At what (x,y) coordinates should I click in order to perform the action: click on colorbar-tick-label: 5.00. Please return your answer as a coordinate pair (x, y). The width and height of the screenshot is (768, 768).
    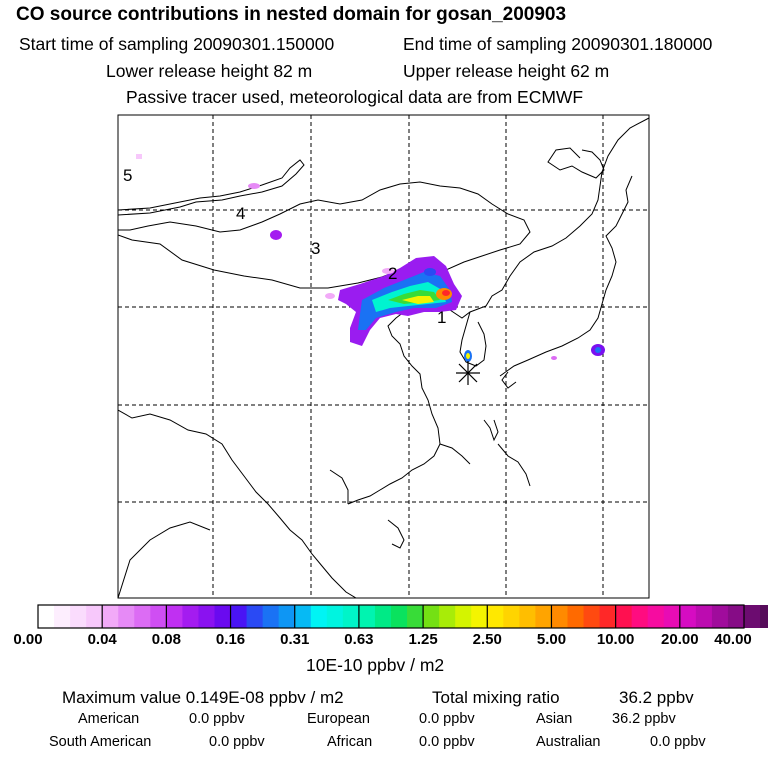
    Looking at the image, I should click on (551, 639).